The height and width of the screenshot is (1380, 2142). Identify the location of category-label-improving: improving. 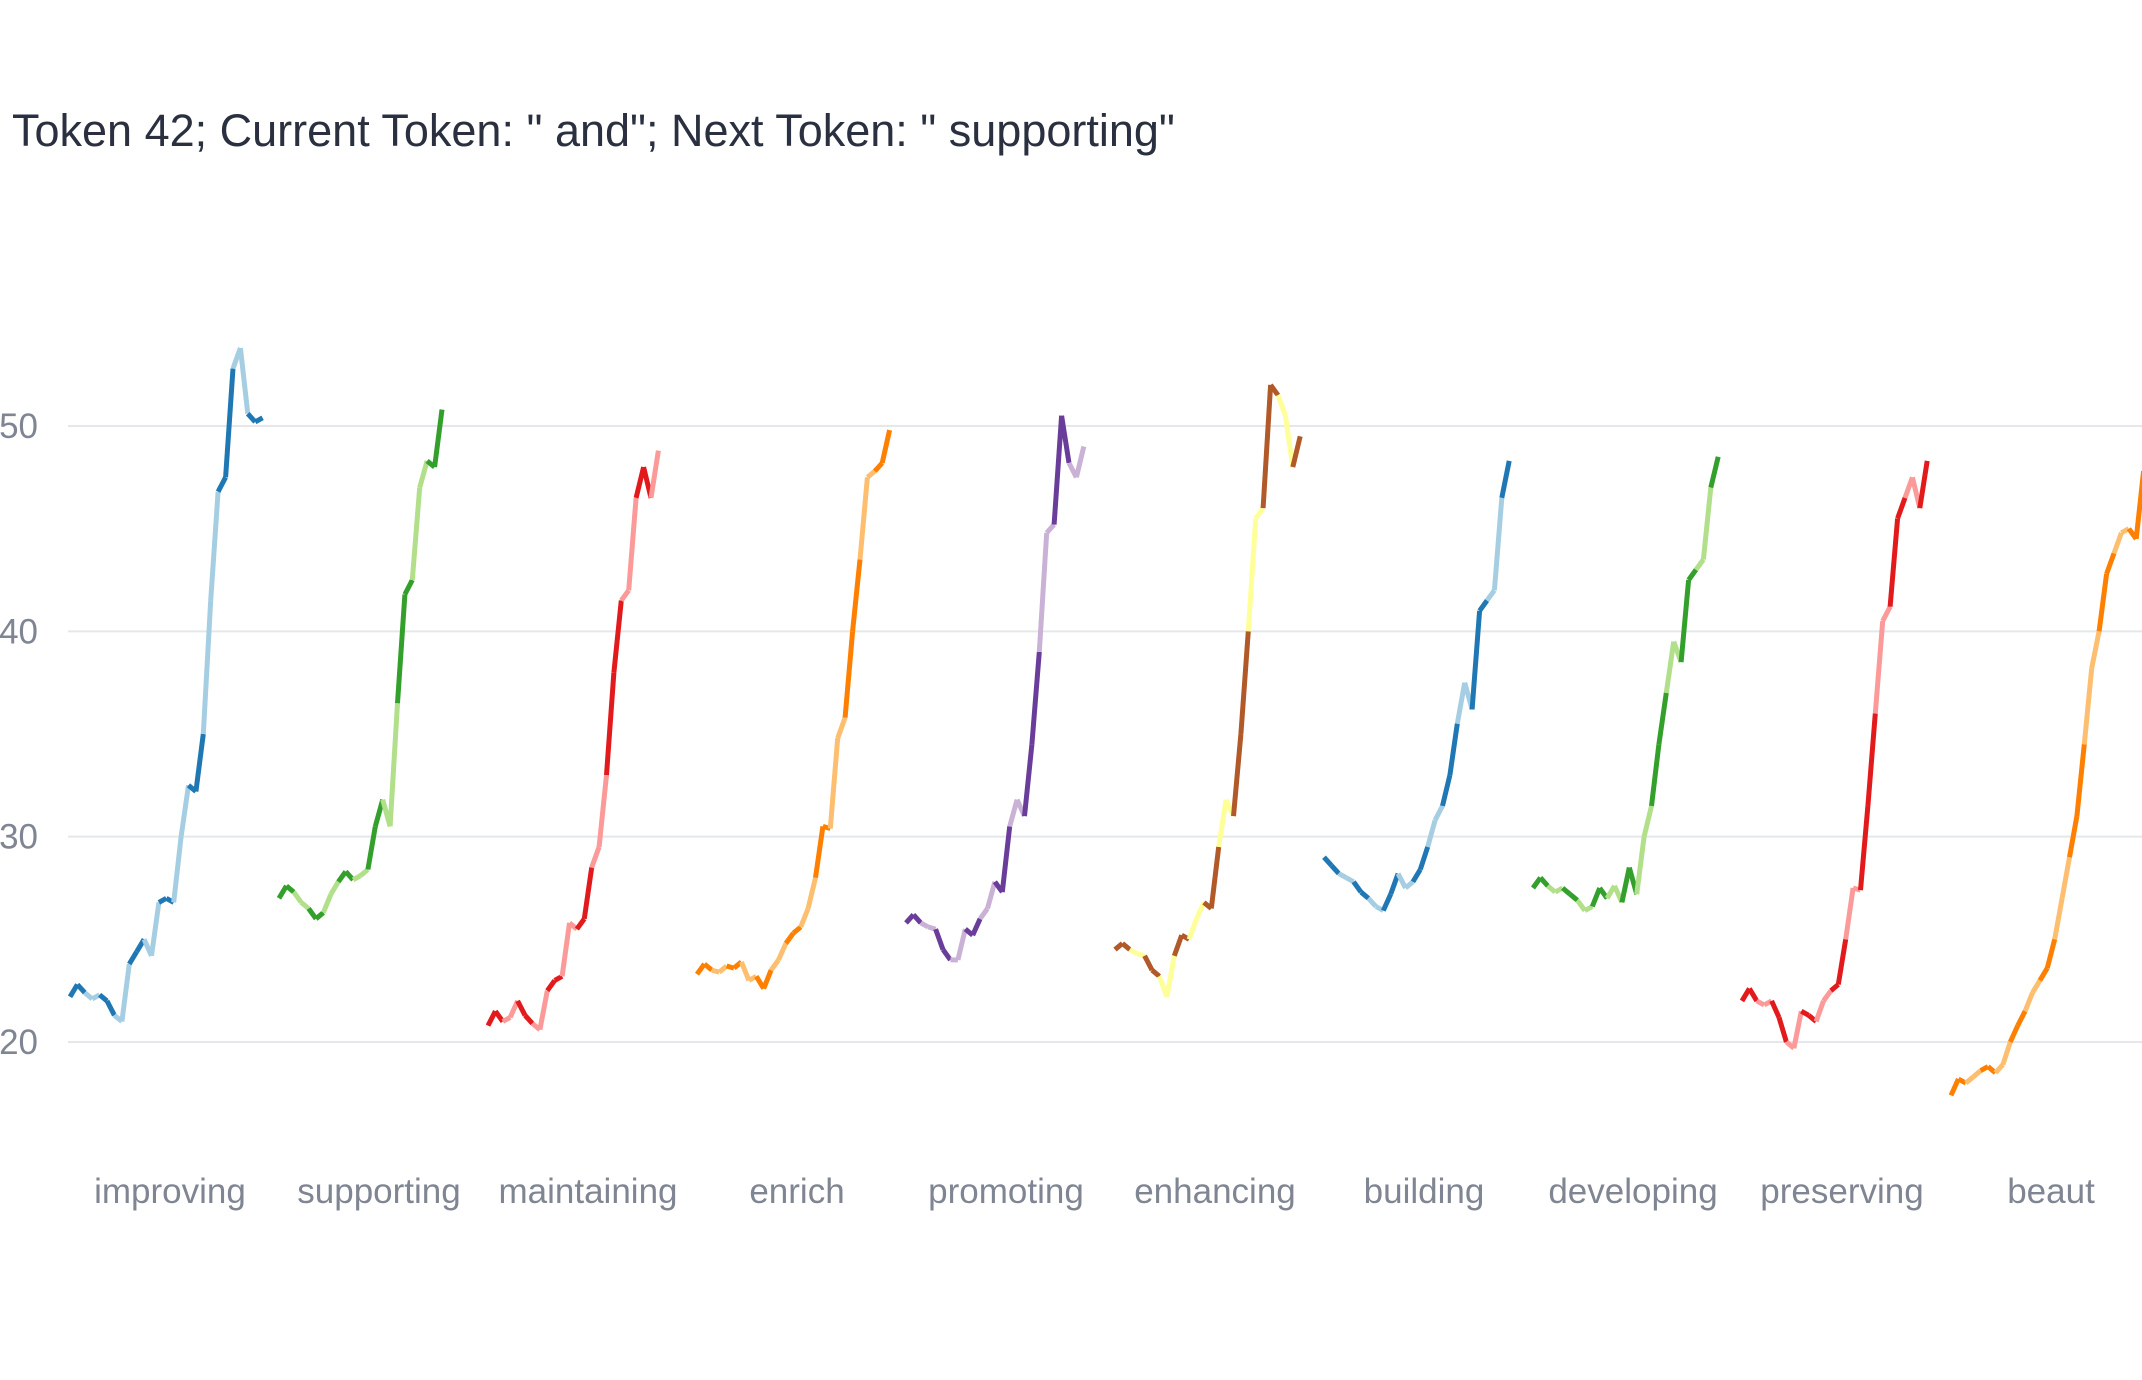
(170, 1191).